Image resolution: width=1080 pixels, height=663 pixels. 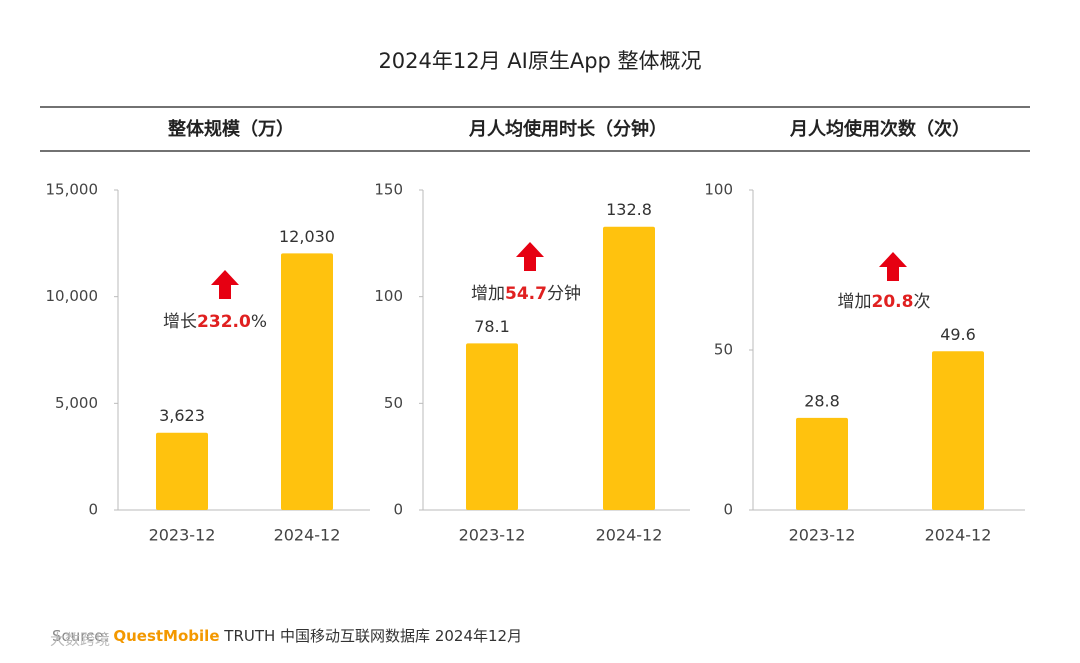 I want to click on value-label: 3,623, so click(x=182, y=415).